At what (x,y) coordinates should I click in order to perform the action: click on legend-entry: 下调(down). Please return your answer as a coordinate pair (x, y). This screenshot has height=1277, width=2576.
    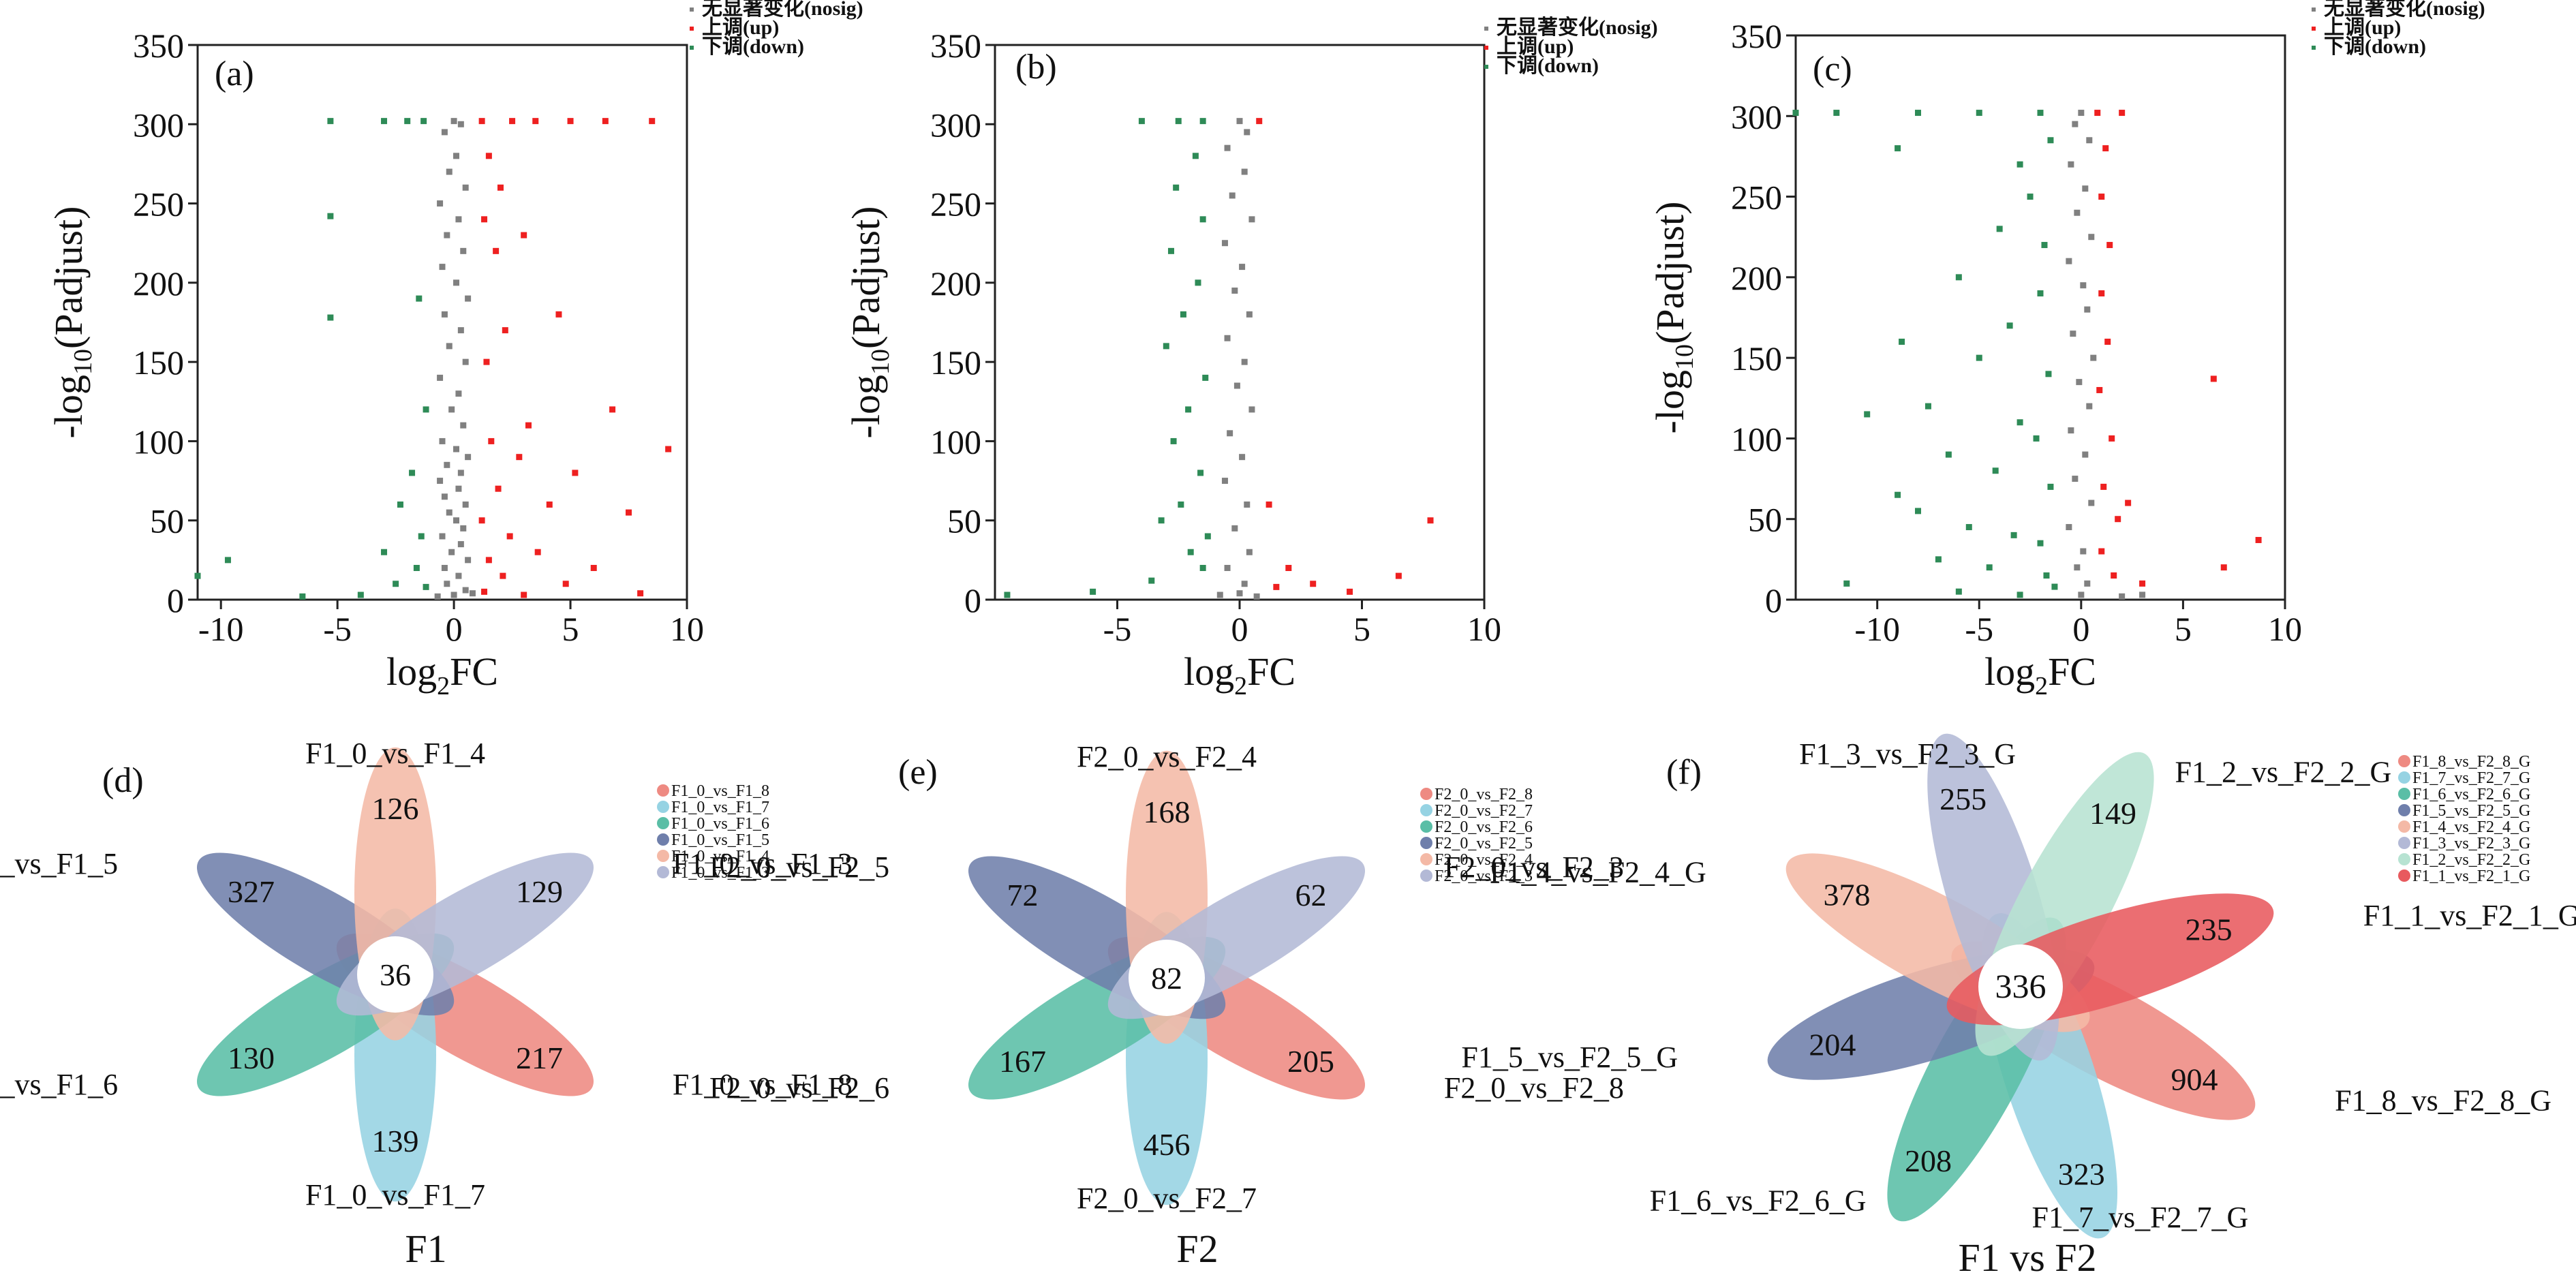
    Looking at the image, I should click on (753, 46).